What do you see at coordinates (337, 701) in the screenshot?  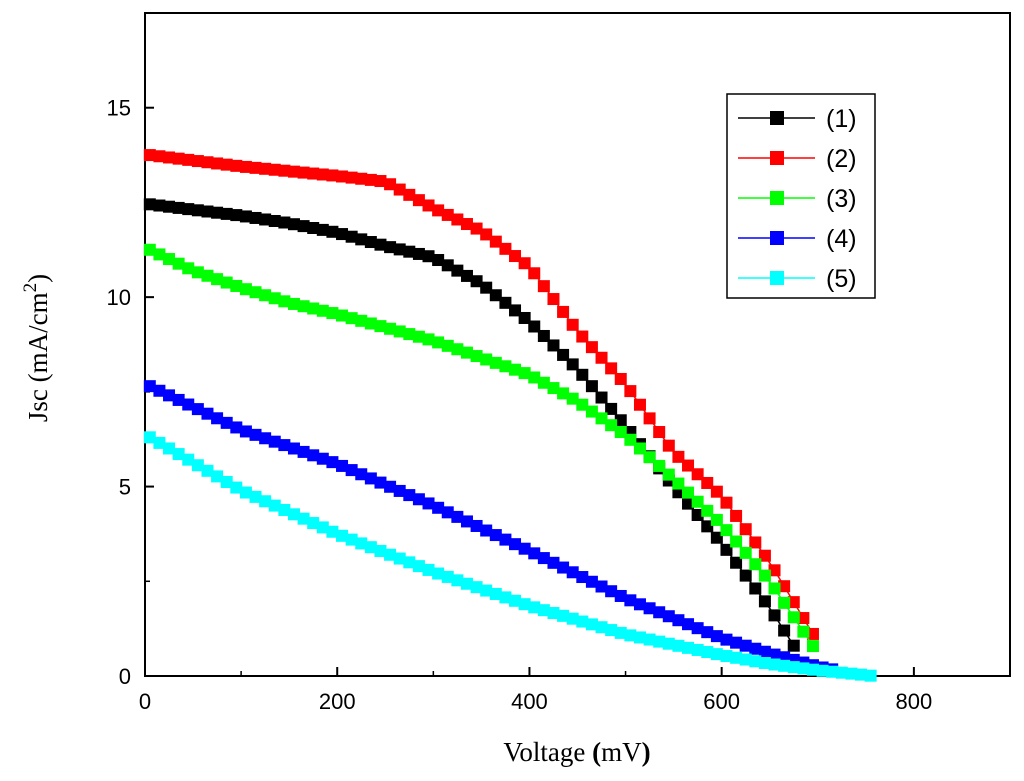 I see `x-tick-label: 200` at bounding box center [337, 701].